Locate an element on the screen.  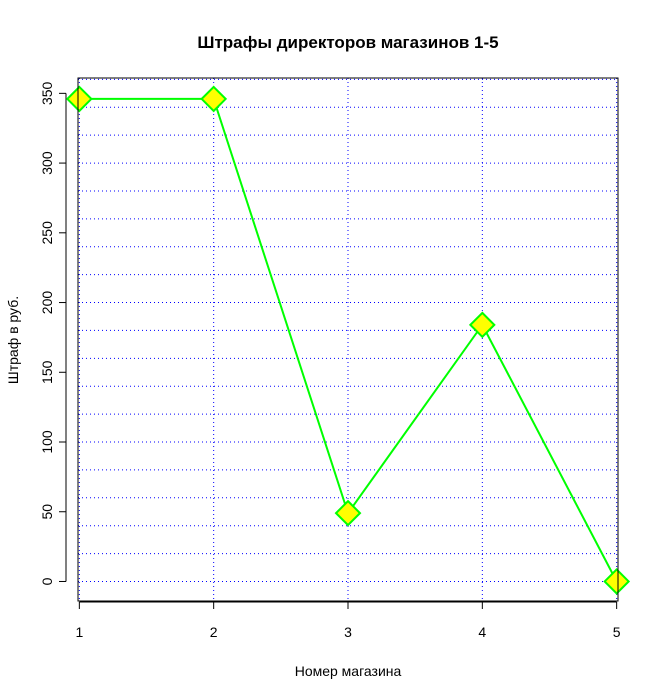
y-tick-label: 200 is located at coordinates (47, 303).